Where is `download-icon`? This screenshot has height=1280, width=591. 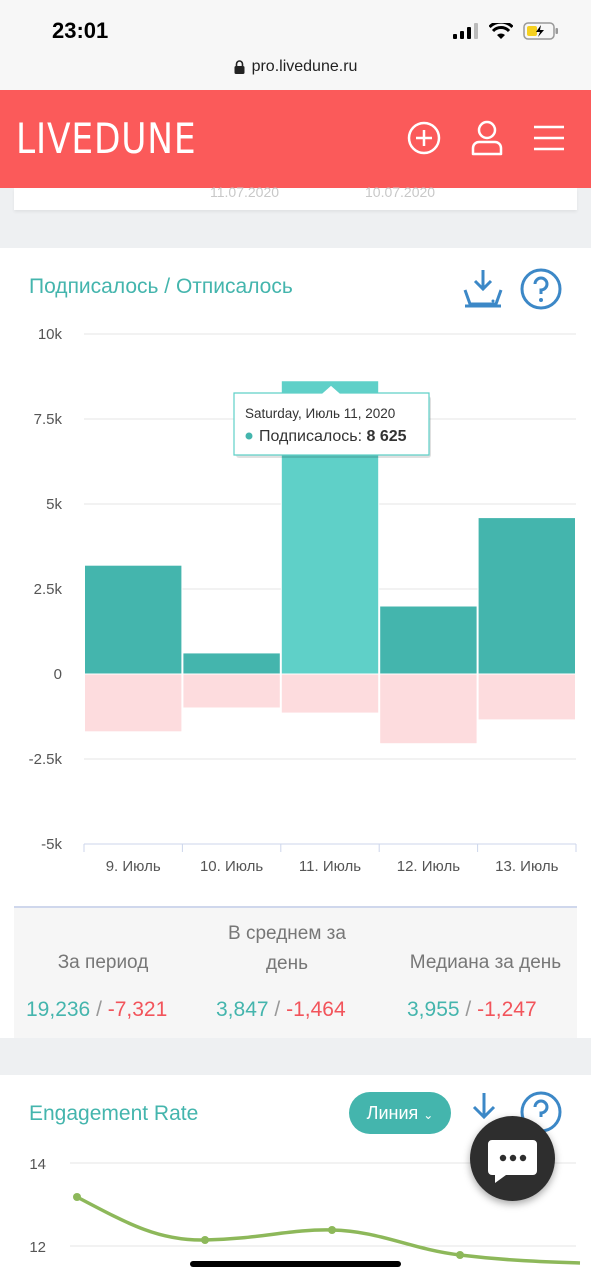
download-icon is located at coordinates (483, 289).